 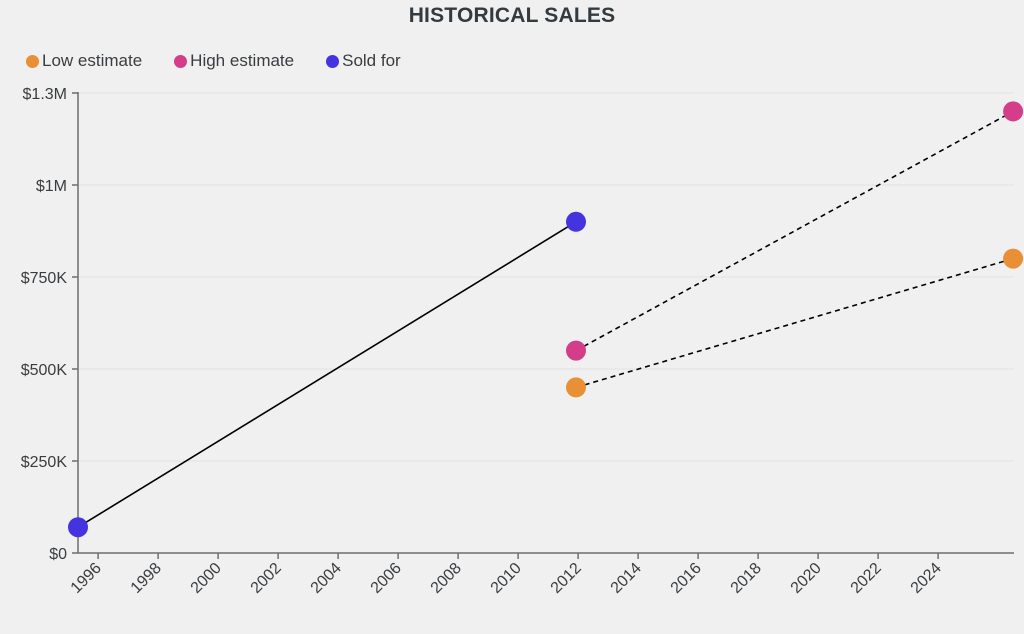 I want to click on legend-item-low-estimate: Low estimate, so click(x=84, y=61).